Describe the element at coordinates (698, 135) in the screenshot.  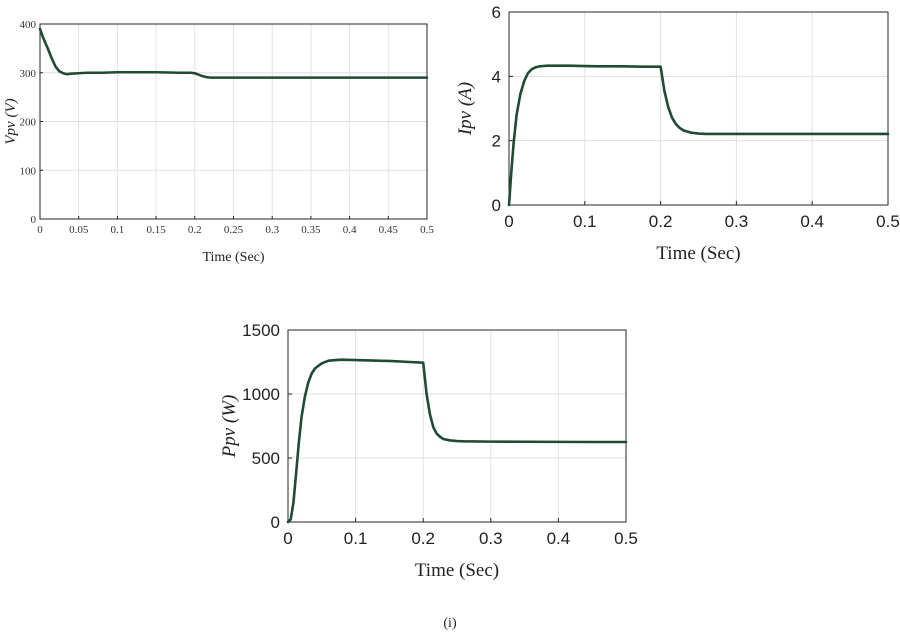
I see `series-line-ipv` at that location.